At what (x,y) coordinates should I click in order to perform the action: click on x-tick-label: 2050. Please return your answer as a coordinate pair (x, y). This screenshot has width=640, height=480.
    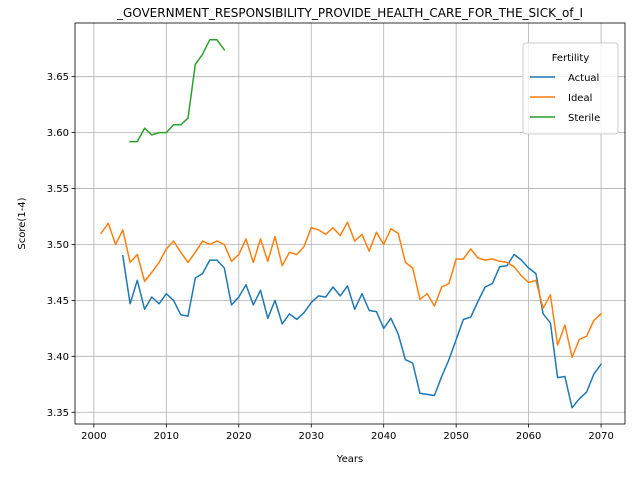
    Looking at the image, I should click on (455, 436).